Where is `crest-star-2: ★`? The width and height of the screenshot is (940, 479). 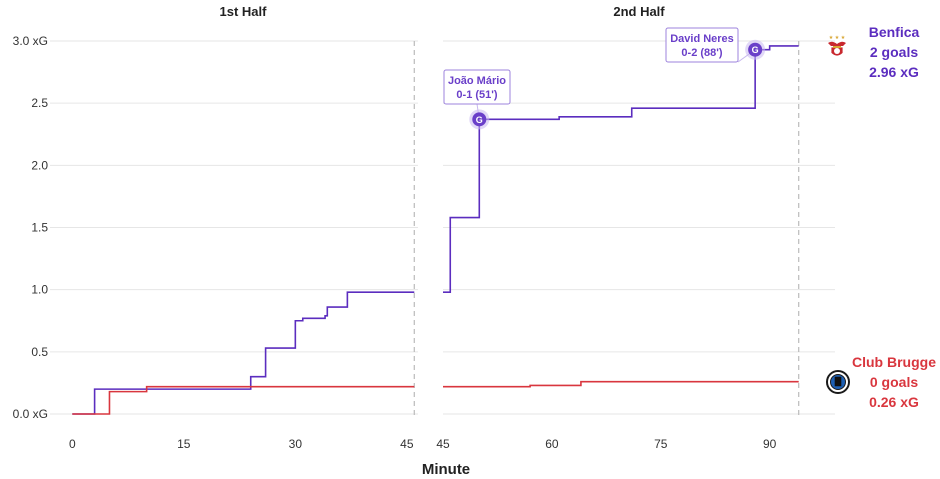 crest-star-2: ★ is located at coordinates (843, 38).